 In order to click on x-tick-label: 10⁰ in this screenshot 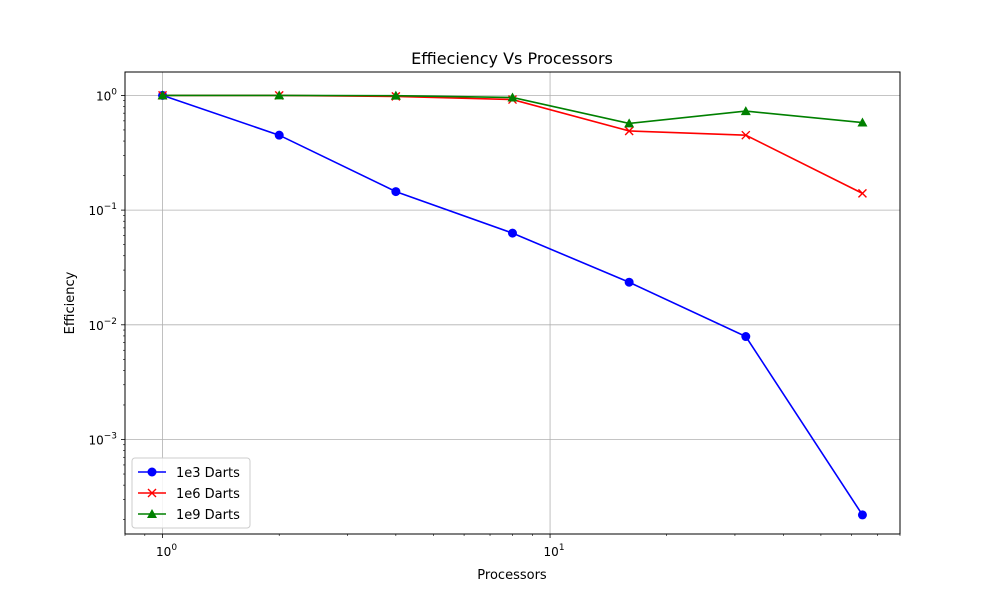, I will do `click(166, 551)`.